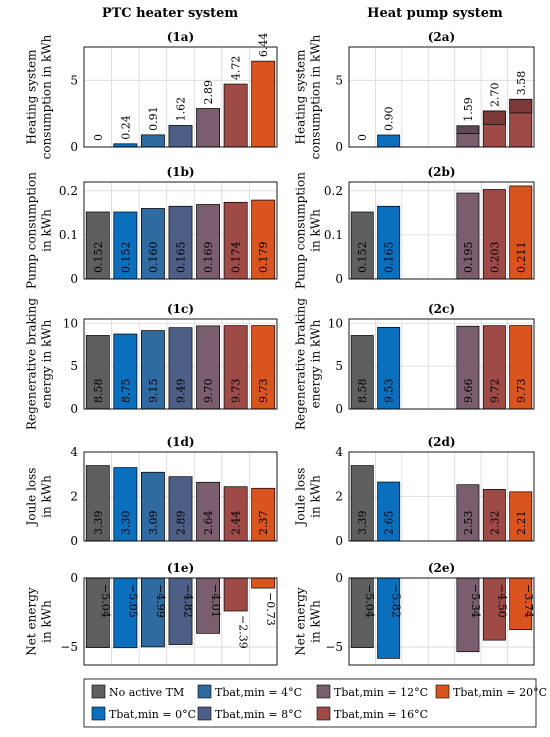 The width and height of the screenshot is (550, 737). What do you see at coordinates (180, 442) in the screenshot?
I see `panel-id: (1d)` at bounding box center [180, 442].